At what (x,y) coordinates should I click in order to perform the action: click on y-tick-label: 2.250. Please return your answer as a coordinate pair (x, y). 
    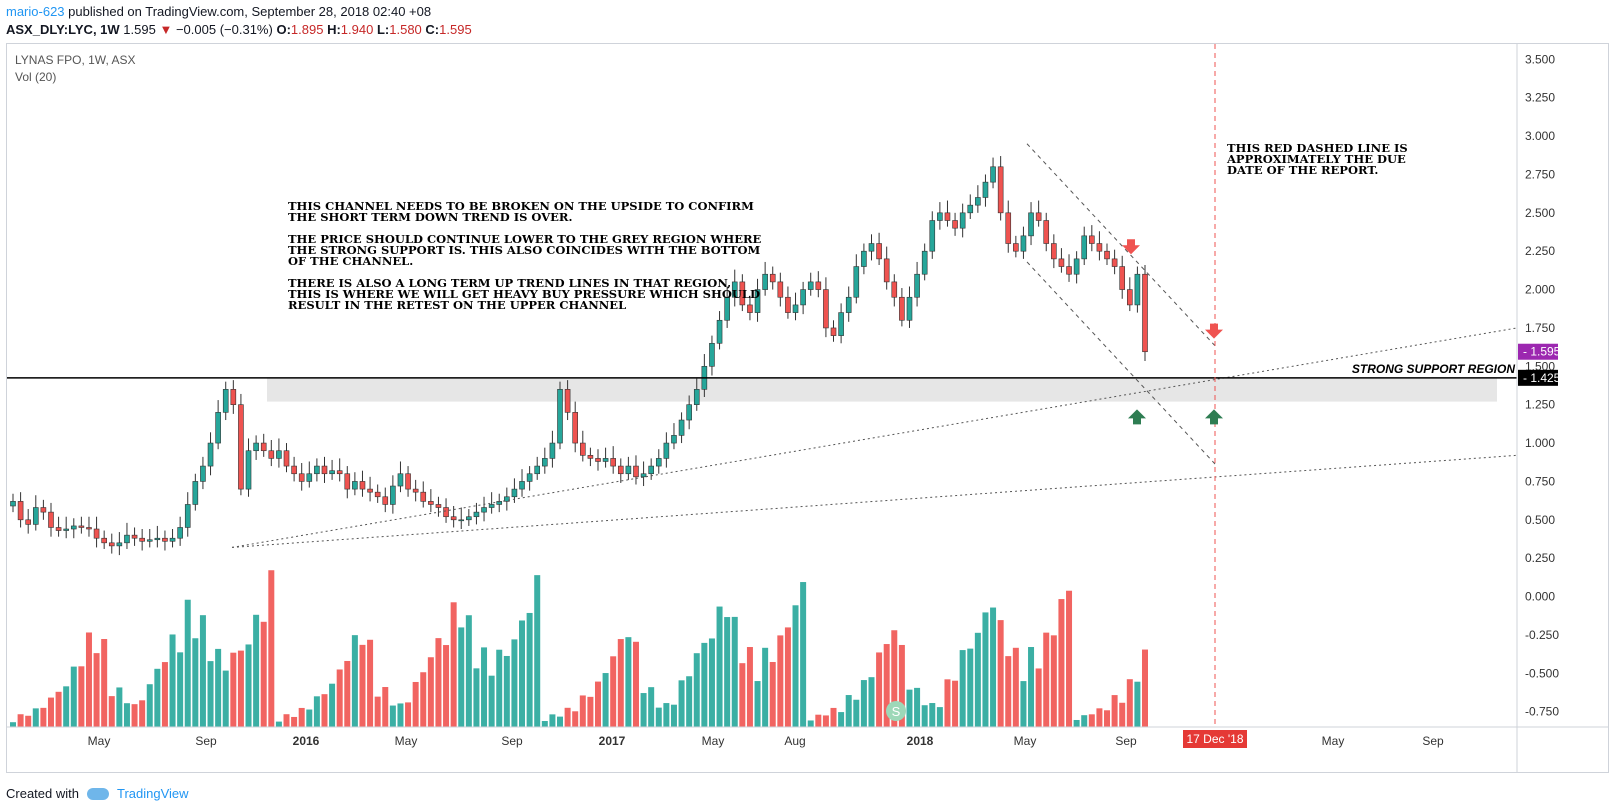
    Looking at the image, I should click on (1540, 251).